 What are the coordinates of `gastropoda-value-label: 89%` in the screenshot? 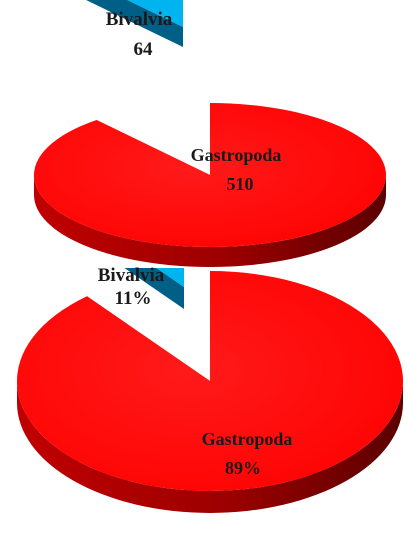 It's located at (243, 468).